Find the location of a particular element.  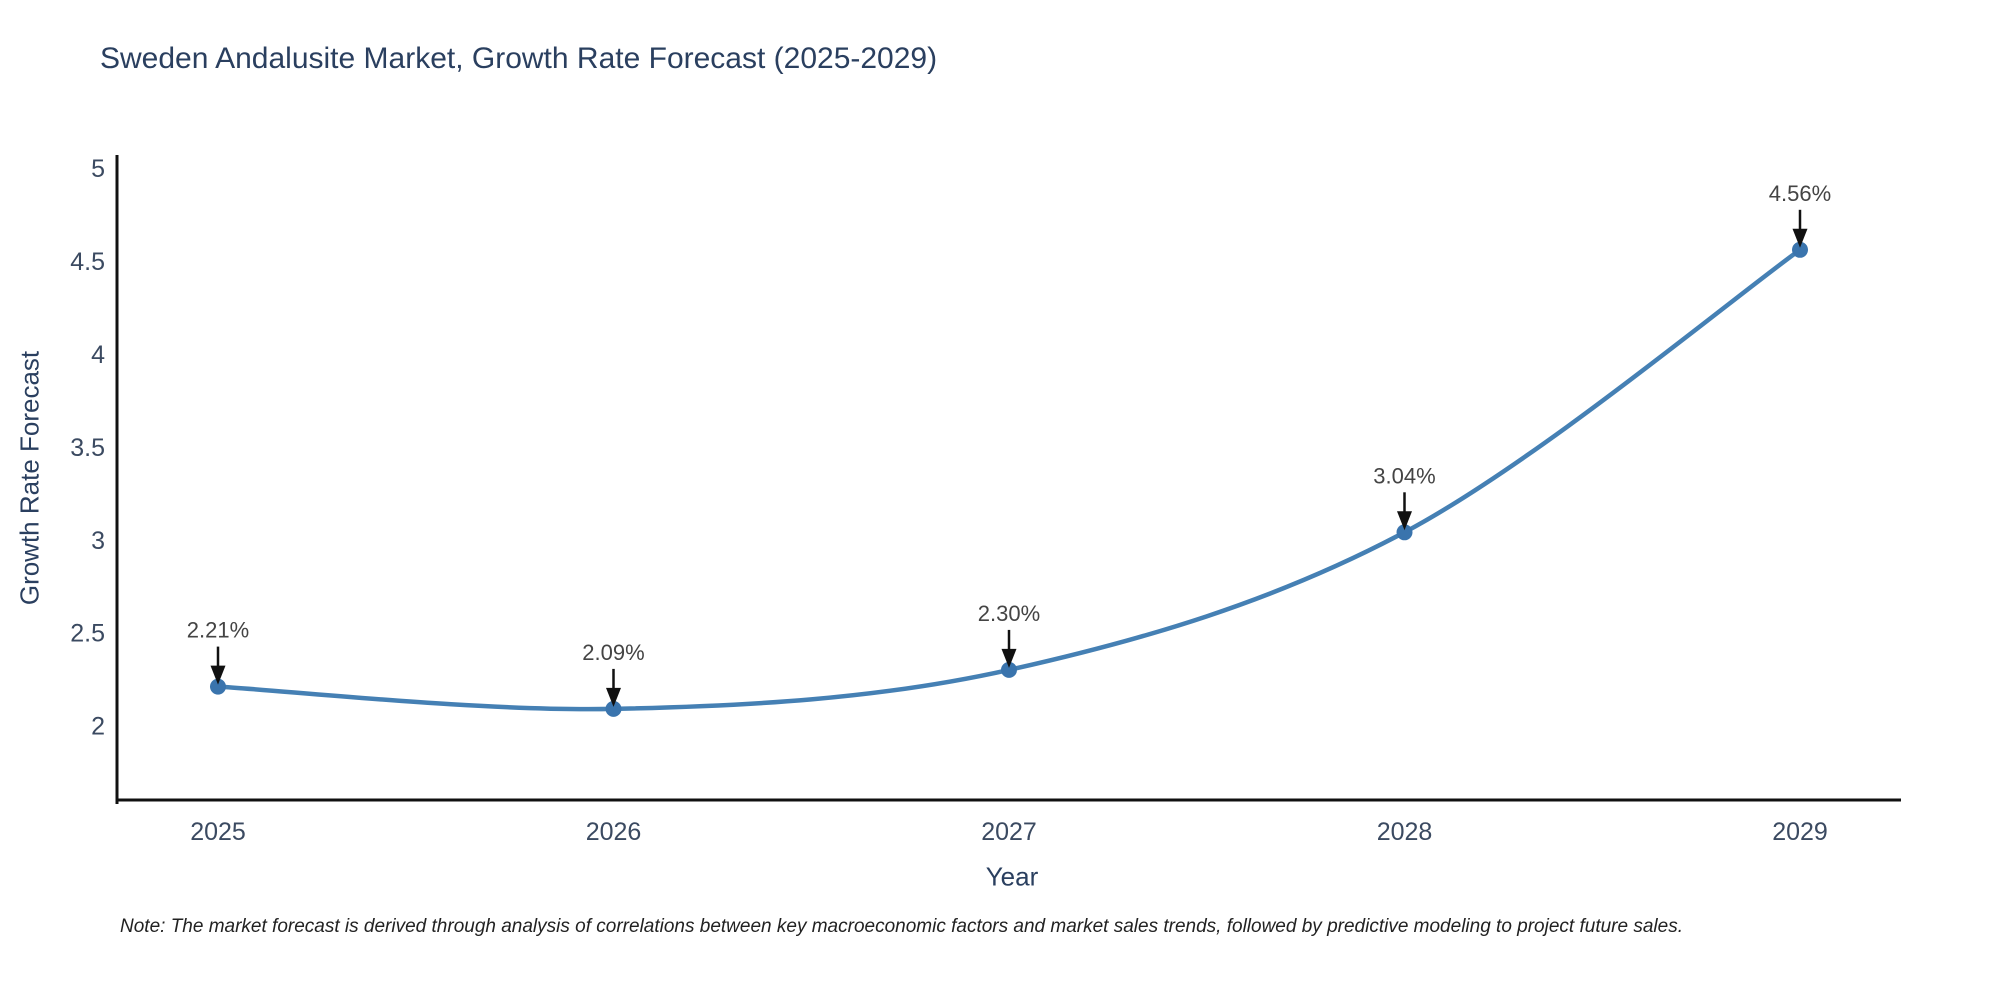

y-tick-label: 3.5 is located at coordinates (87, 448).